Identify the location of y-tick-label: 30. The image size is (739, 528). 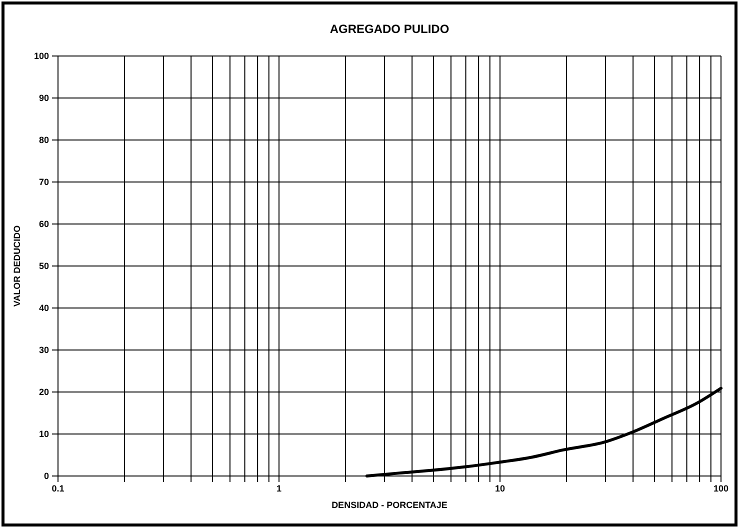
(43, 349).